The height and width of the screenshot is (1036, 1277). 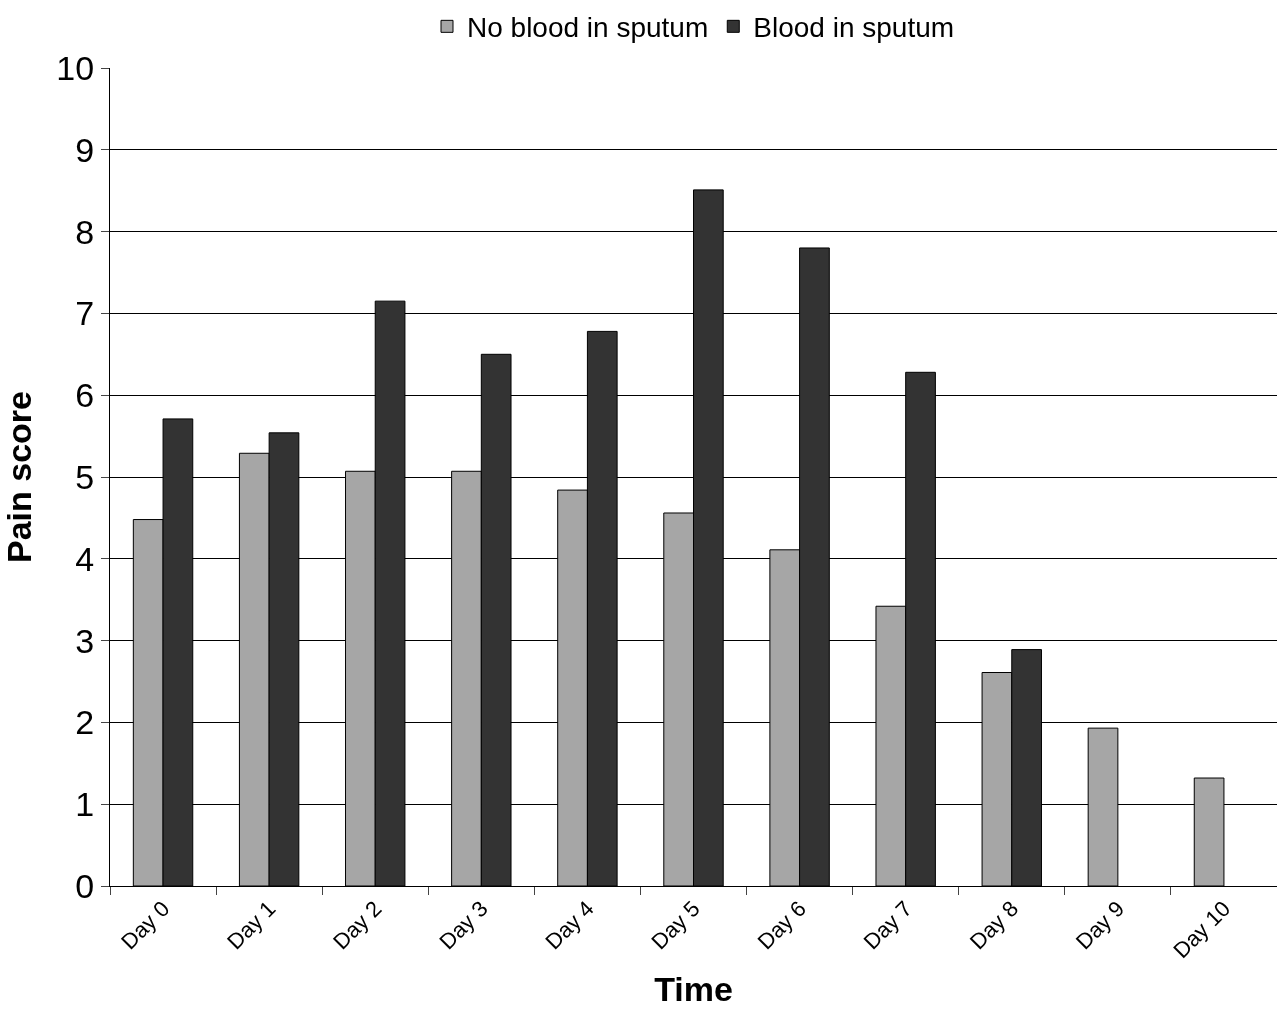 I want to click on x-tick-label: Day 2, so click(x=357, y=925).